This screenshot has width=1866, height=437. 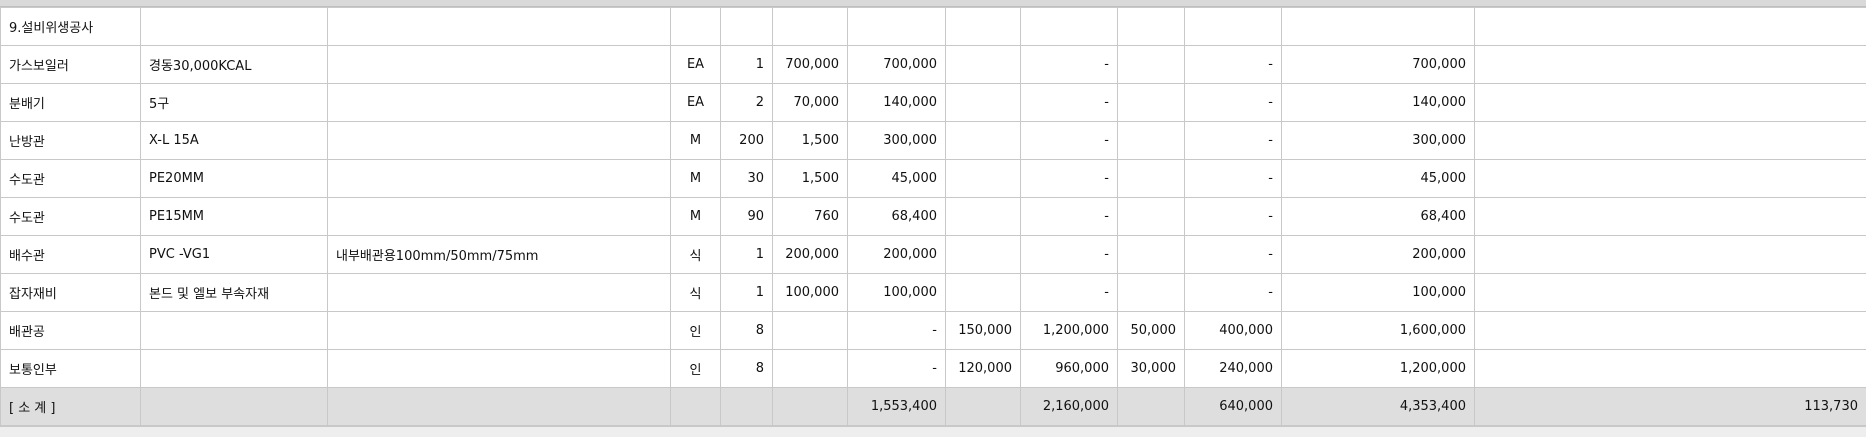 What do you see at coordinates (747, 103) in the screenshot?
I see `quantity-cell: 2` at bounding box center [747, 103].